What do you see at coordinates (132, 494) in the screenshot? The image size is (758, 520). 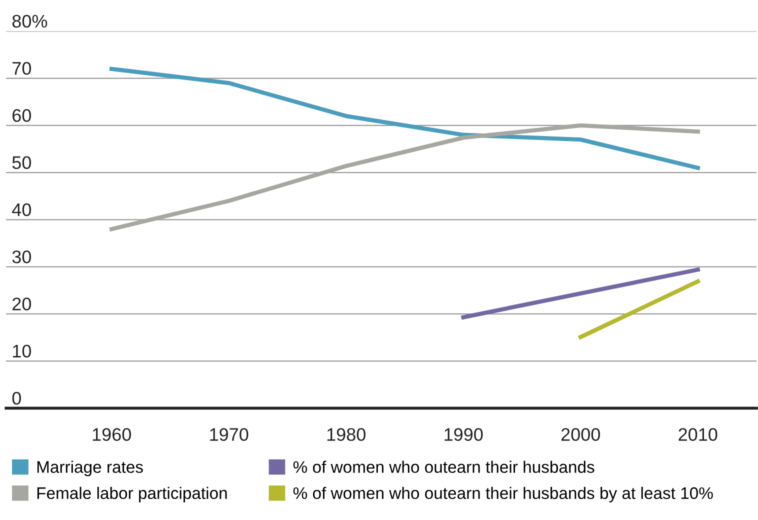 I see `legend-label: Female labor participation` at bounding box center [132, 494].